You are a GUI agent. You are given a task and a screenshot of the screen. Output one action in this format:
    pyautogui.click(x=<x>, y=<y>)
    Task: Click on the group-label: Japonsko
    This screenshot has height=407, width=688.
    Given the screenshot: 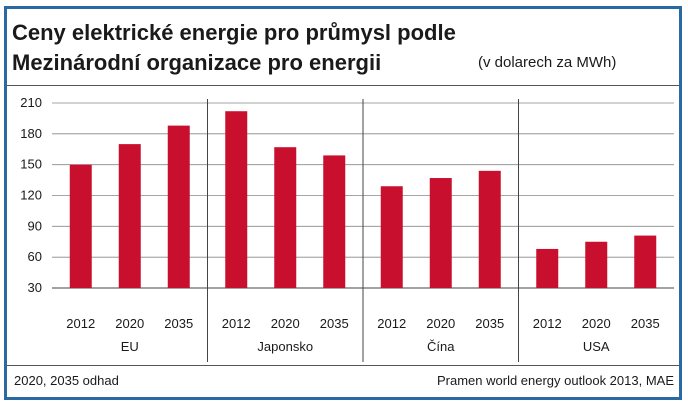 What is the action you would take?
    pyautogui.click(x=285, y=346)
    